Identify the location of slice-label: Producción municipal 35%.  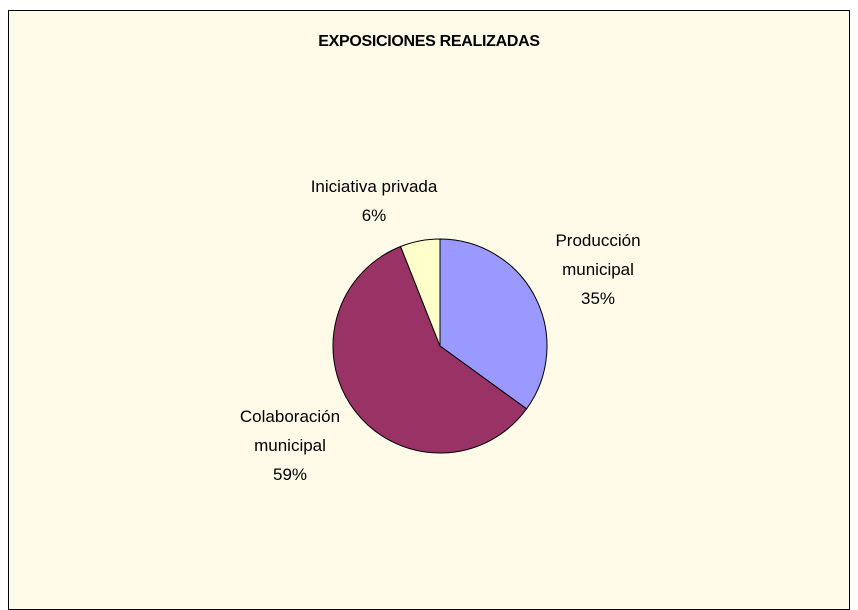
(598, 269).